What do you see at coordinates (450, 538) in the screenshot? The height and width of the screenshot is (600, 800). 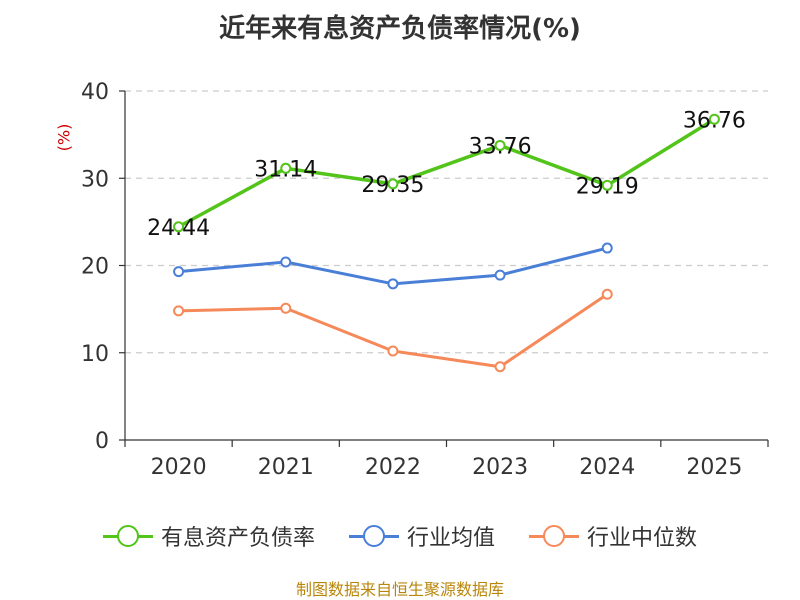 I see `legend-label: 行业均值` at bounding box center [450, 538].